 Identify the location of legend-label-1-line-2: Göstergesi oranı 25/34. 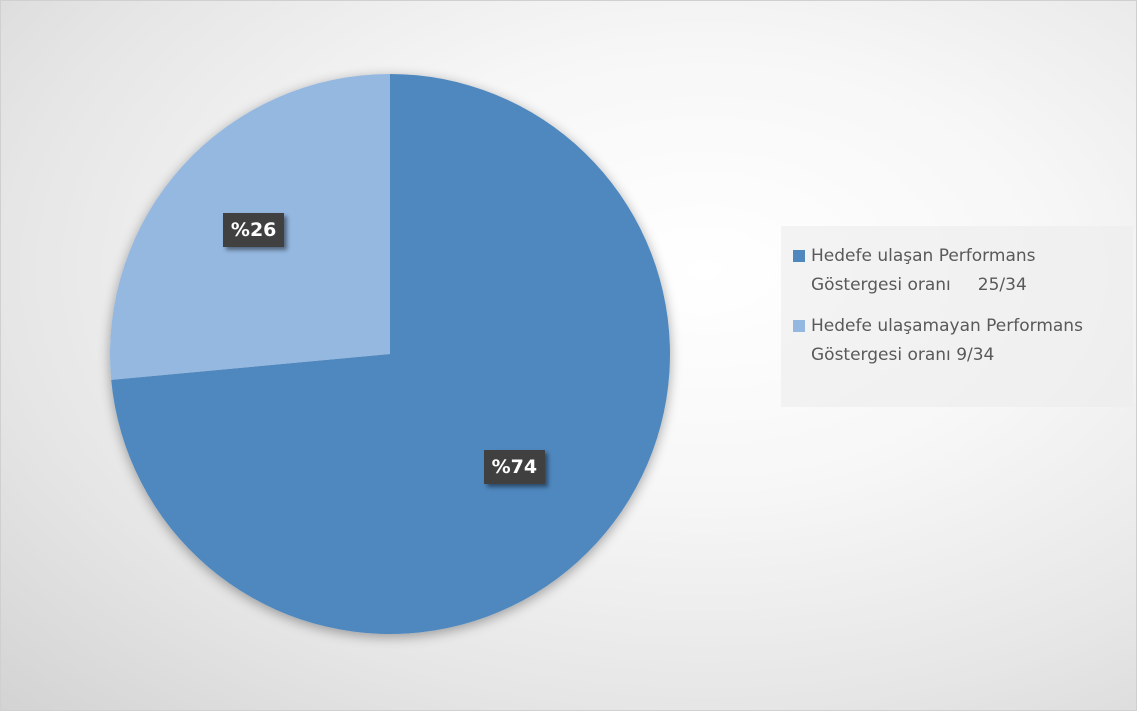
(919, 285).